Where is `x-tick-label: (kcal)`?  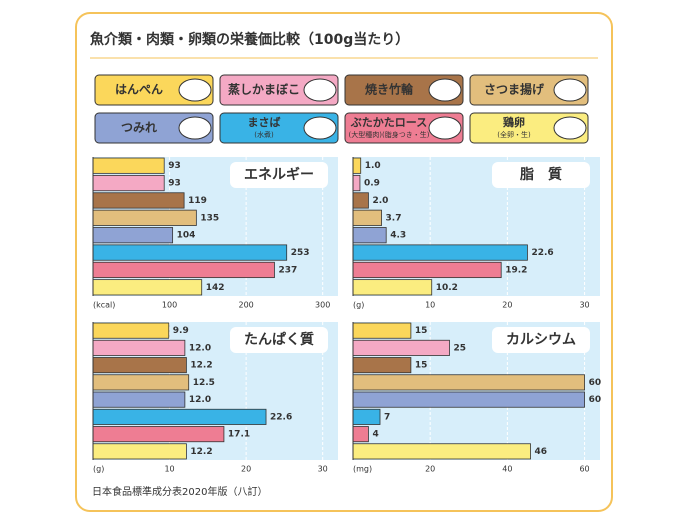 x-tick-label: (kcal) is located at coordinates (104, 305).